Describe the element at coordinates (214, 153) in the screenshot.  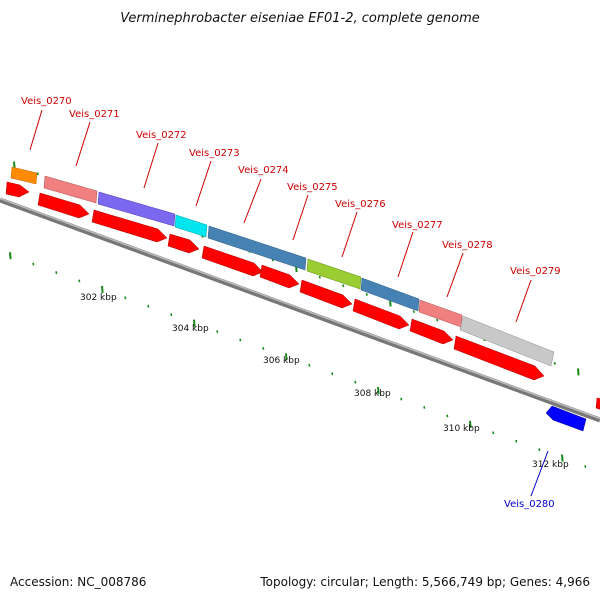
I see `gene-label: Veis_0273` at that location.